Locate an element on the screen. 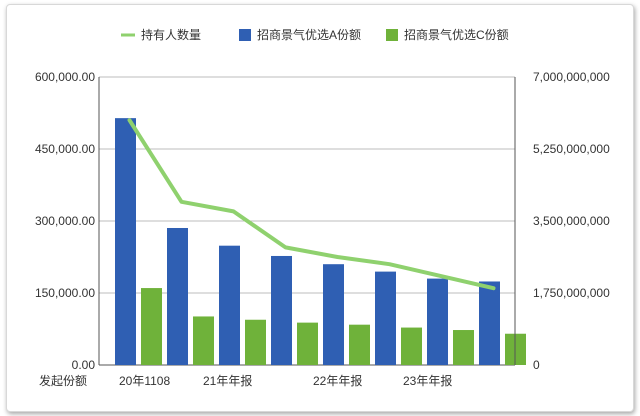 The image size is (640, 416). legend-label-a: 招商景气优选A份额 is located at coordinates (309, 34).